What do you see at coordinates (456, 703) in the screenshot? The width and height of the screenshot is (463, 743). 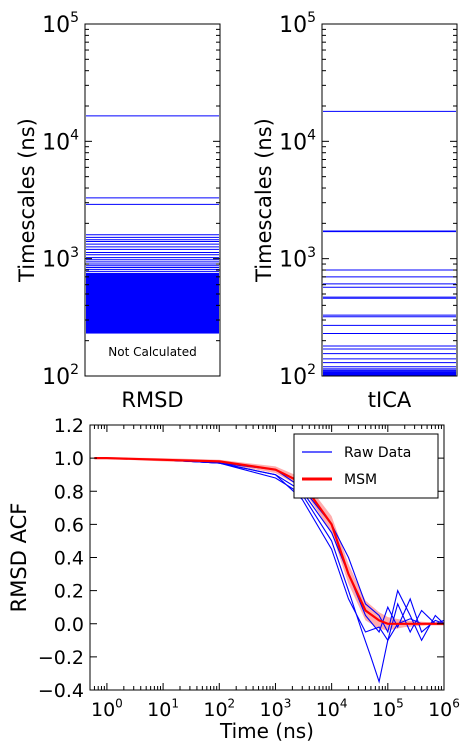 I see `x-tick-label-exponent: 6` at bounding box center [456, 703].